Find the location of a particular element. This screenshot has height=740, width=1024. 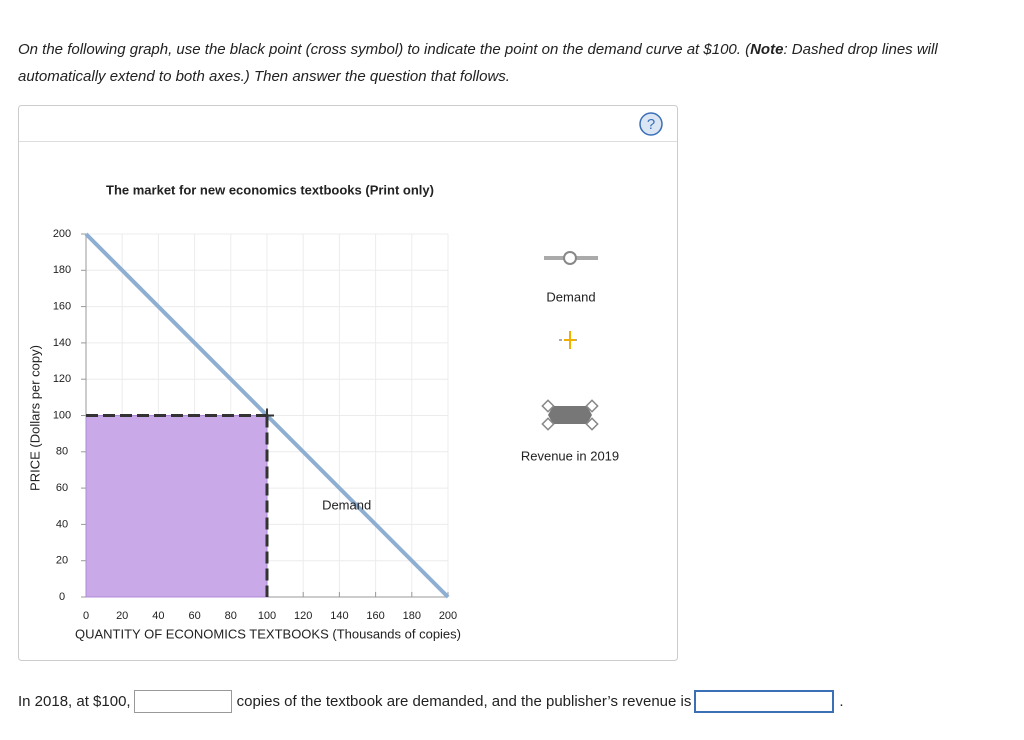

question-text: . is located at coordinates (841, 701).